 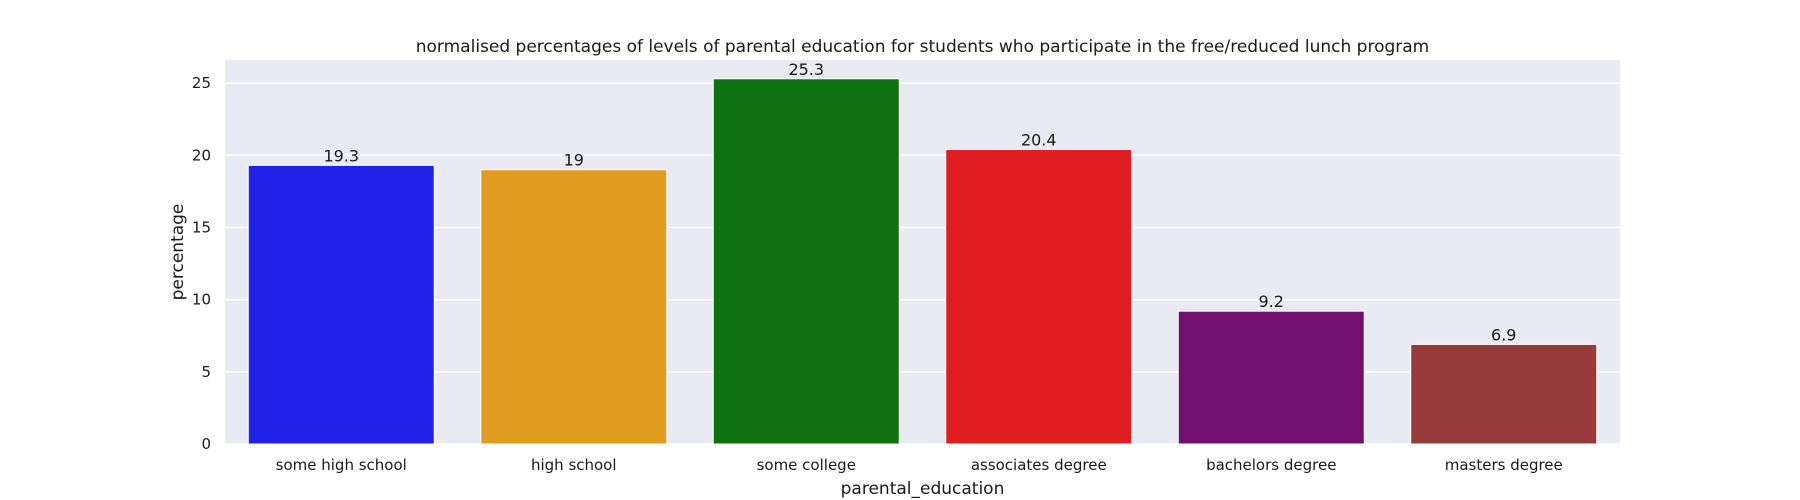 What do you see at coordinates (201, 155) in the screenshot?
I see `y-tick-label: 20` at bounding box center [201, 155].